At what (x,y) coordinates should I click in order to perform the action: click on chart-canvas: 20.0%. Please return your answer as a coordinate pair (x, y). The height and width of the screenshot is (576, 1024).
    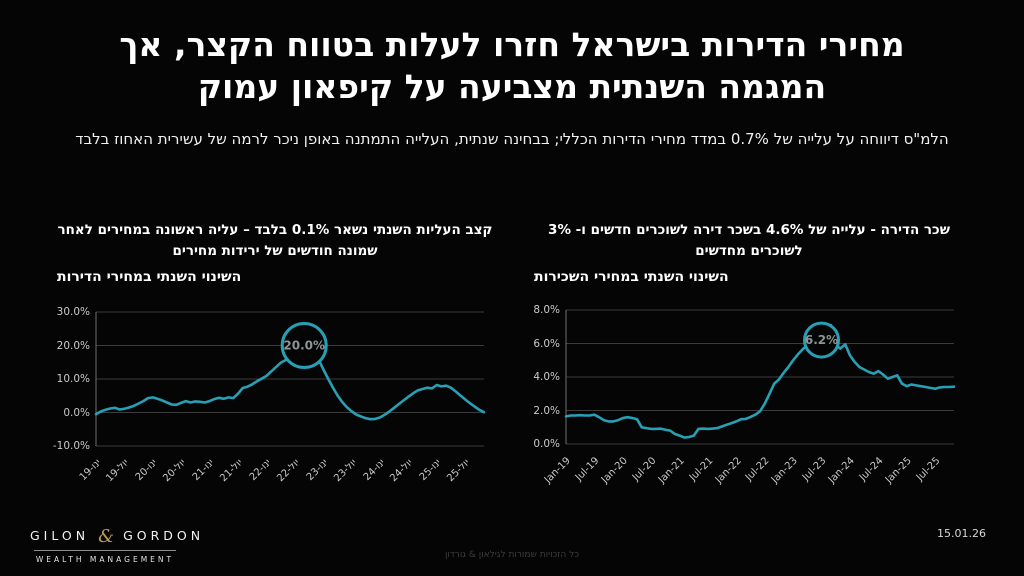
    Looking at the image, I should click on (290, 379).